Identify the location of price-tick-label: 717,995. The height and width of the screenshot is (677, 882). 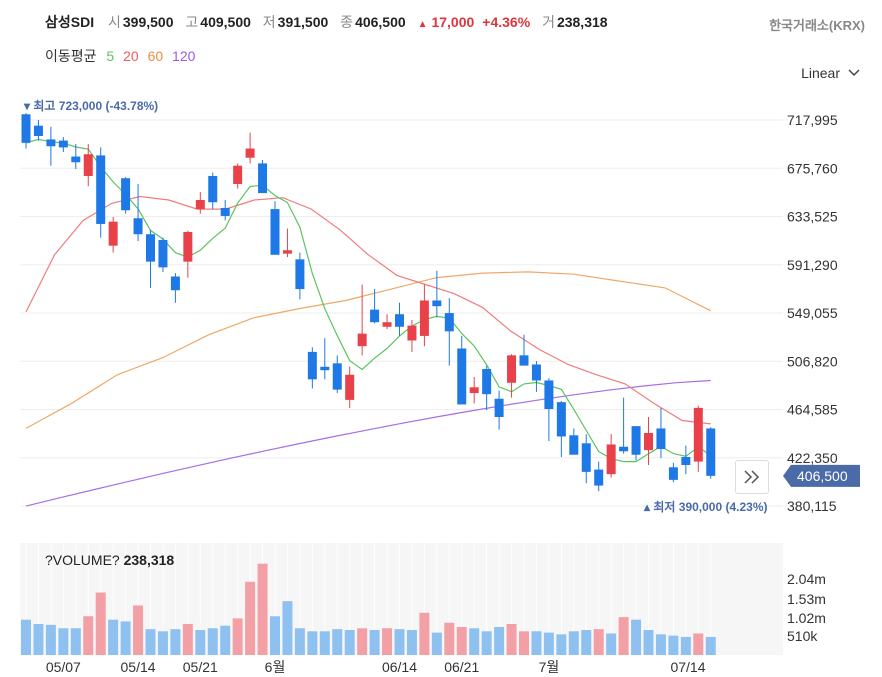
(812, 120).